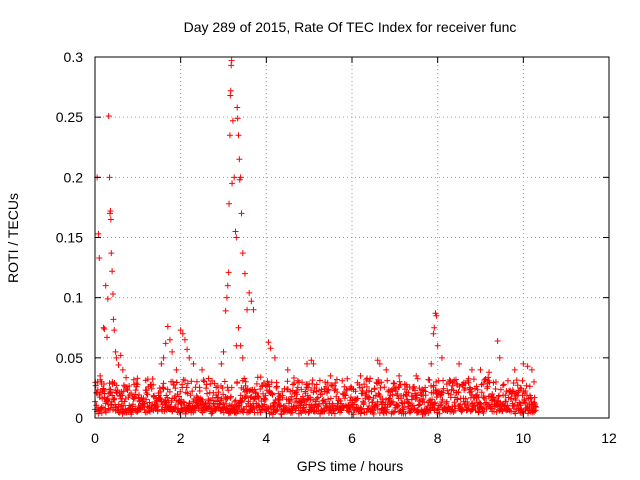 Image resolution: width=640 pixels, height=480 pixels. Describe the element at coordinates (95, 438) in the screenshot. I see `x-tick-label: 0` at that location.